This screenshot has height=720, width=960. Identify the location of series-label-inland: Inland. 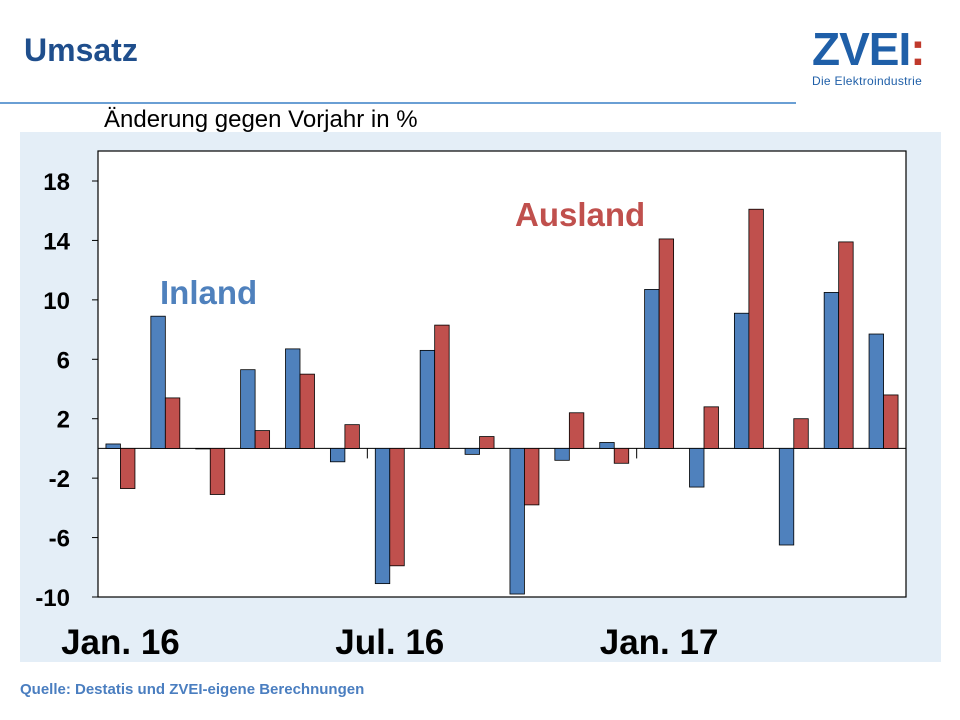
(208, 292).